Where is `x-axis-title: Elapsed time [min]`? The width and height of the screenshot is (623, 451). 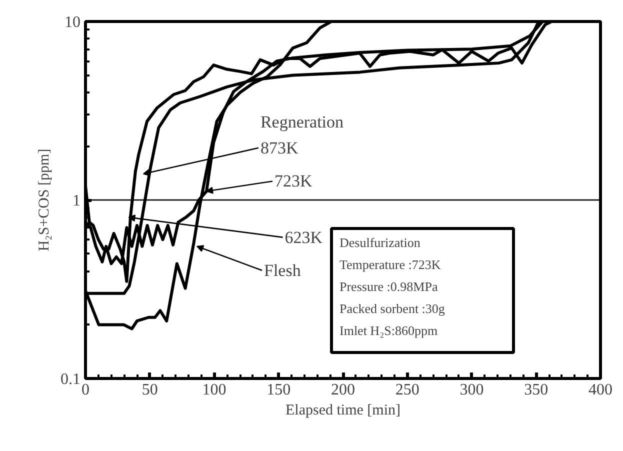
x-axis-title: Elapsed time [min] is located at coordinates (343, 410).